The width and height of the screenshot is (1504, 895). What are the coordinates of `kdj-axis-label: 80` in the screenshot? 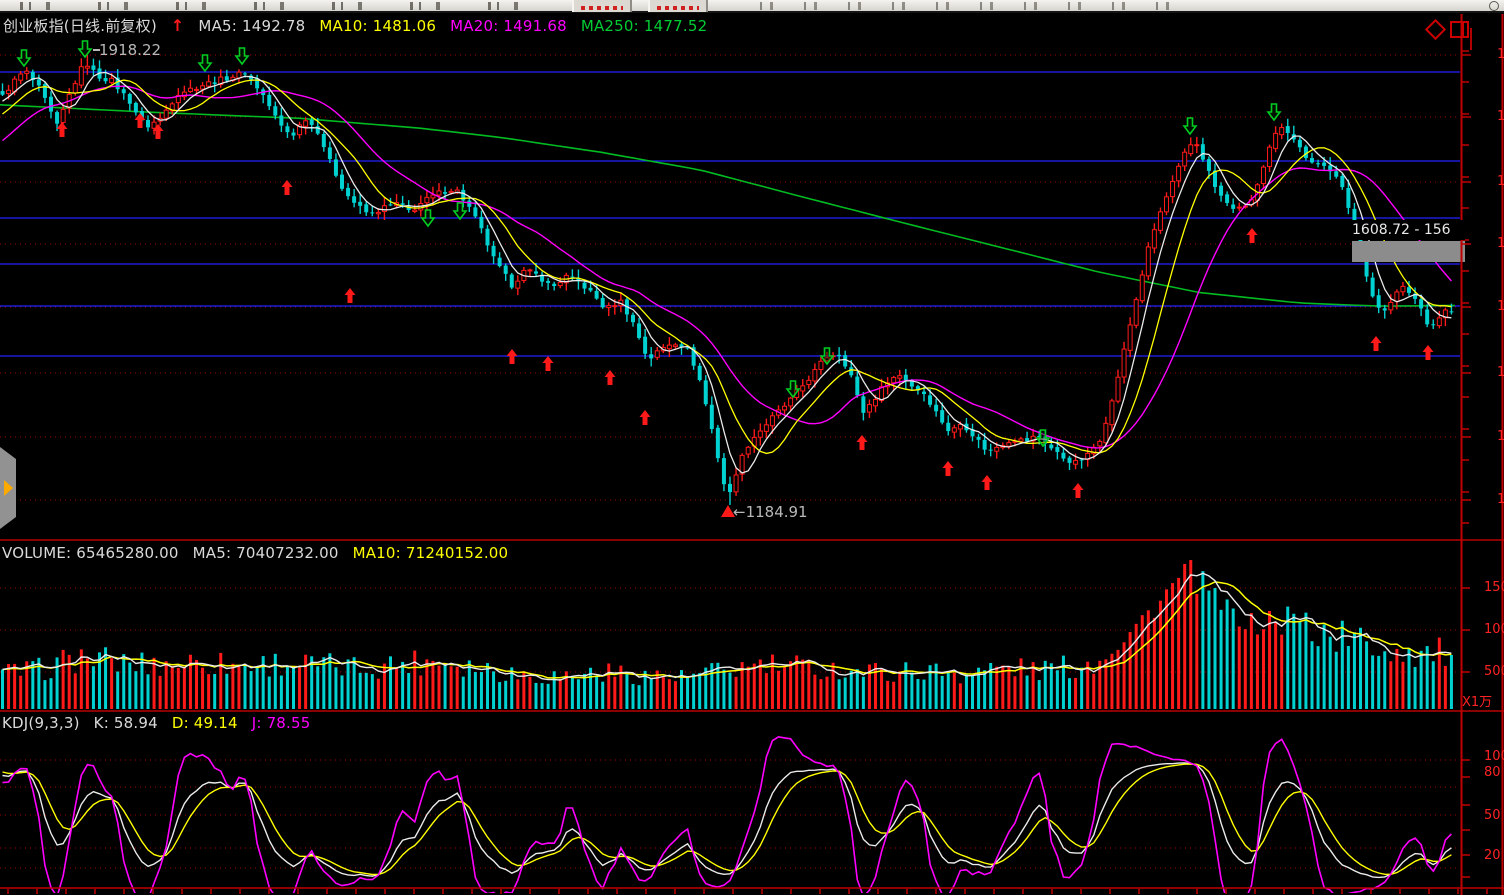 It's located at (1492, 772).